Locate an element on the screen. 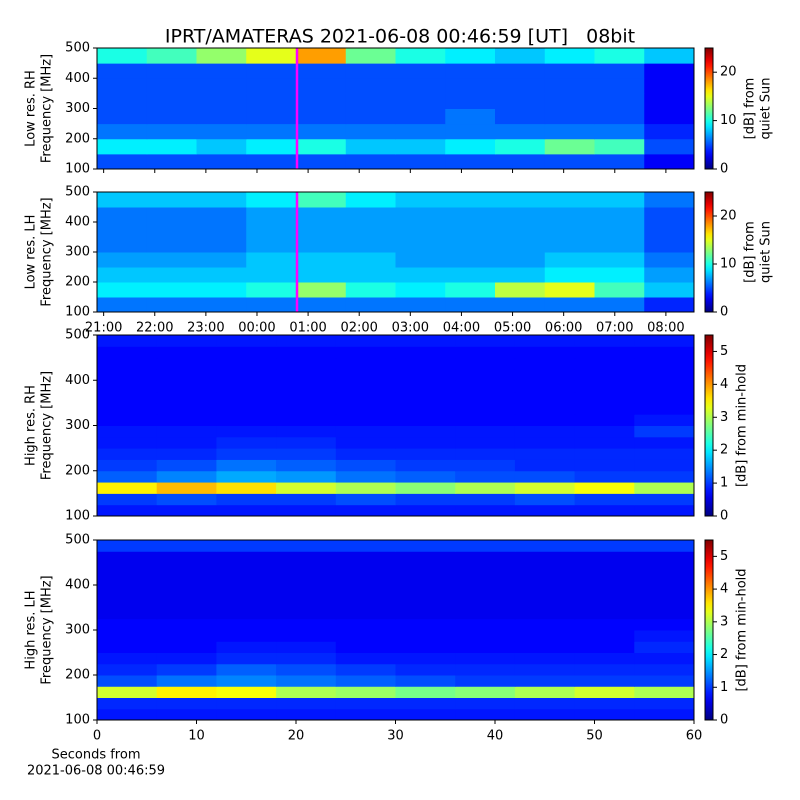  colorbar-tick-label: 5 is located at coordinates (724, 556).